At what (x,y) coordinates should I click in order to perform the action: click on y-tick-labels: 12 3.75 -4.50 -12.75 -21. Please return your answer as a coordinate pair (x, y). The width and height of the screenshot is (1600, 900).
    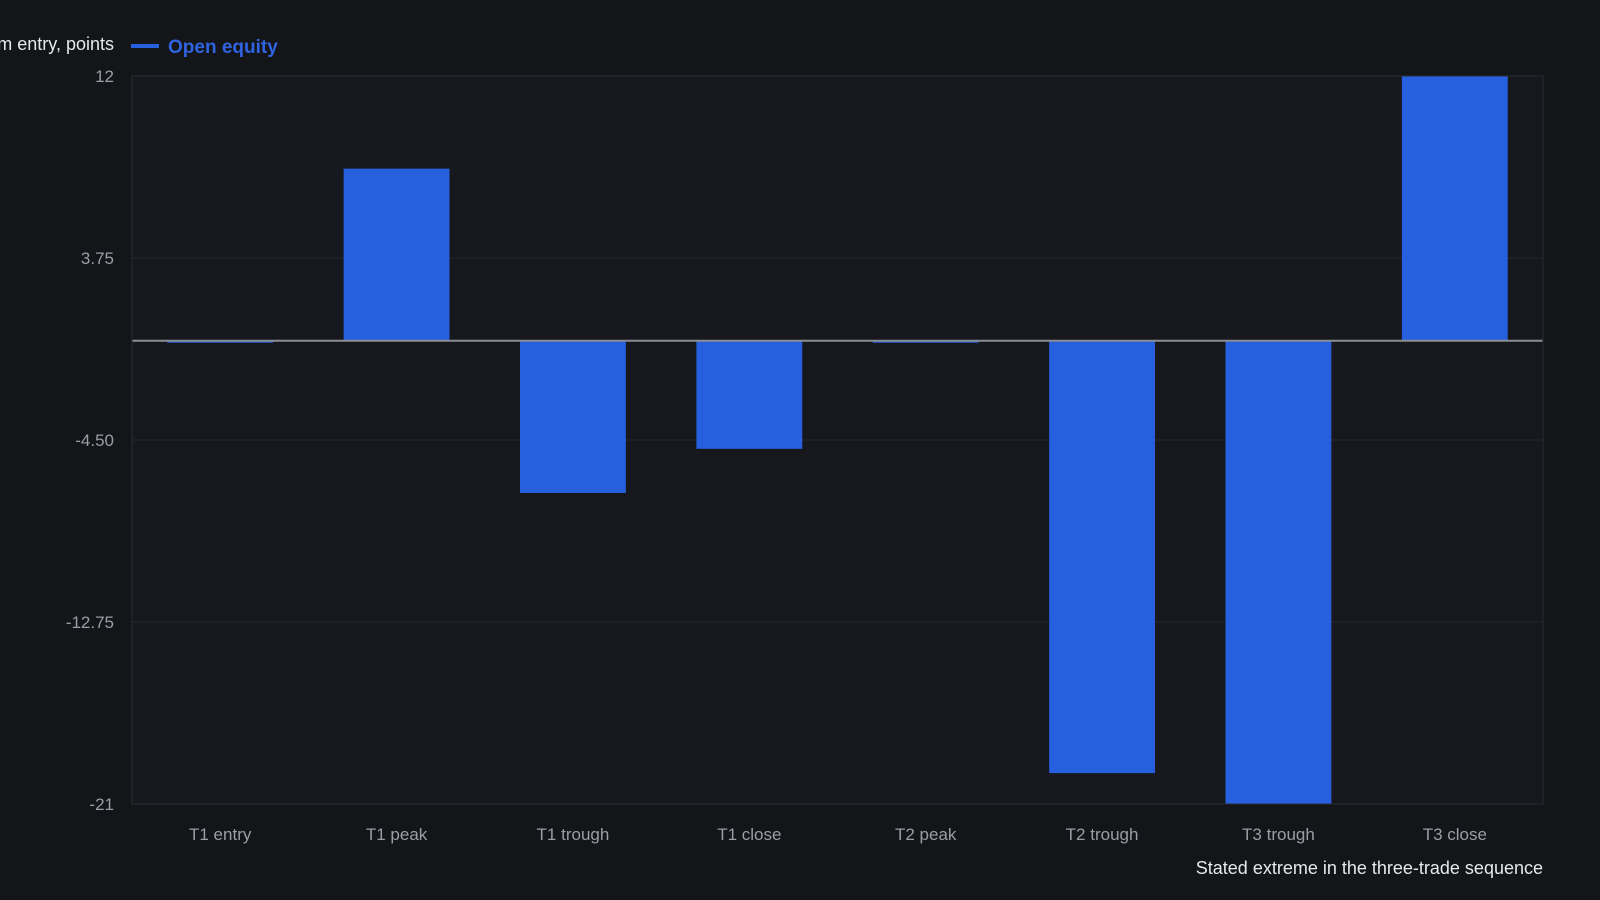
    Looking at the image, I should click on (90, 440).